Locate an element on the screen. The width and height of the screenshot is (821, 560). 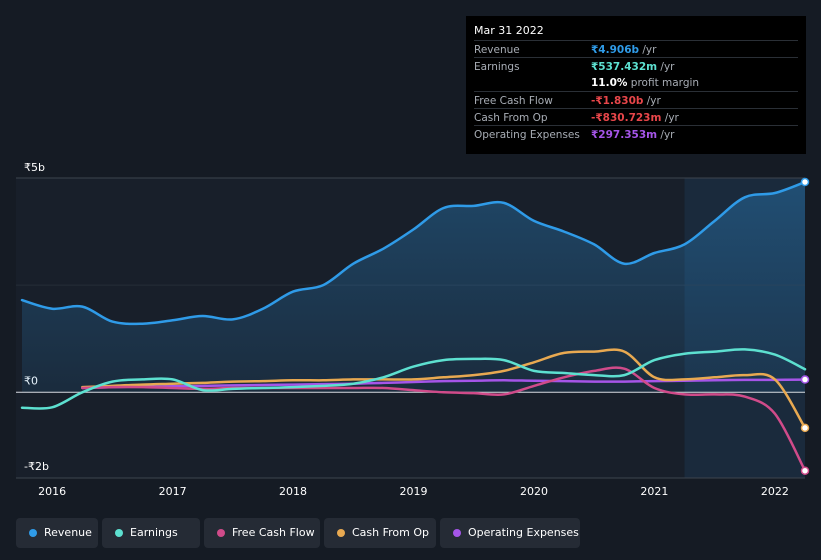
tooltip-value: 11.0% profit margin is located at coordinates (645, 83).